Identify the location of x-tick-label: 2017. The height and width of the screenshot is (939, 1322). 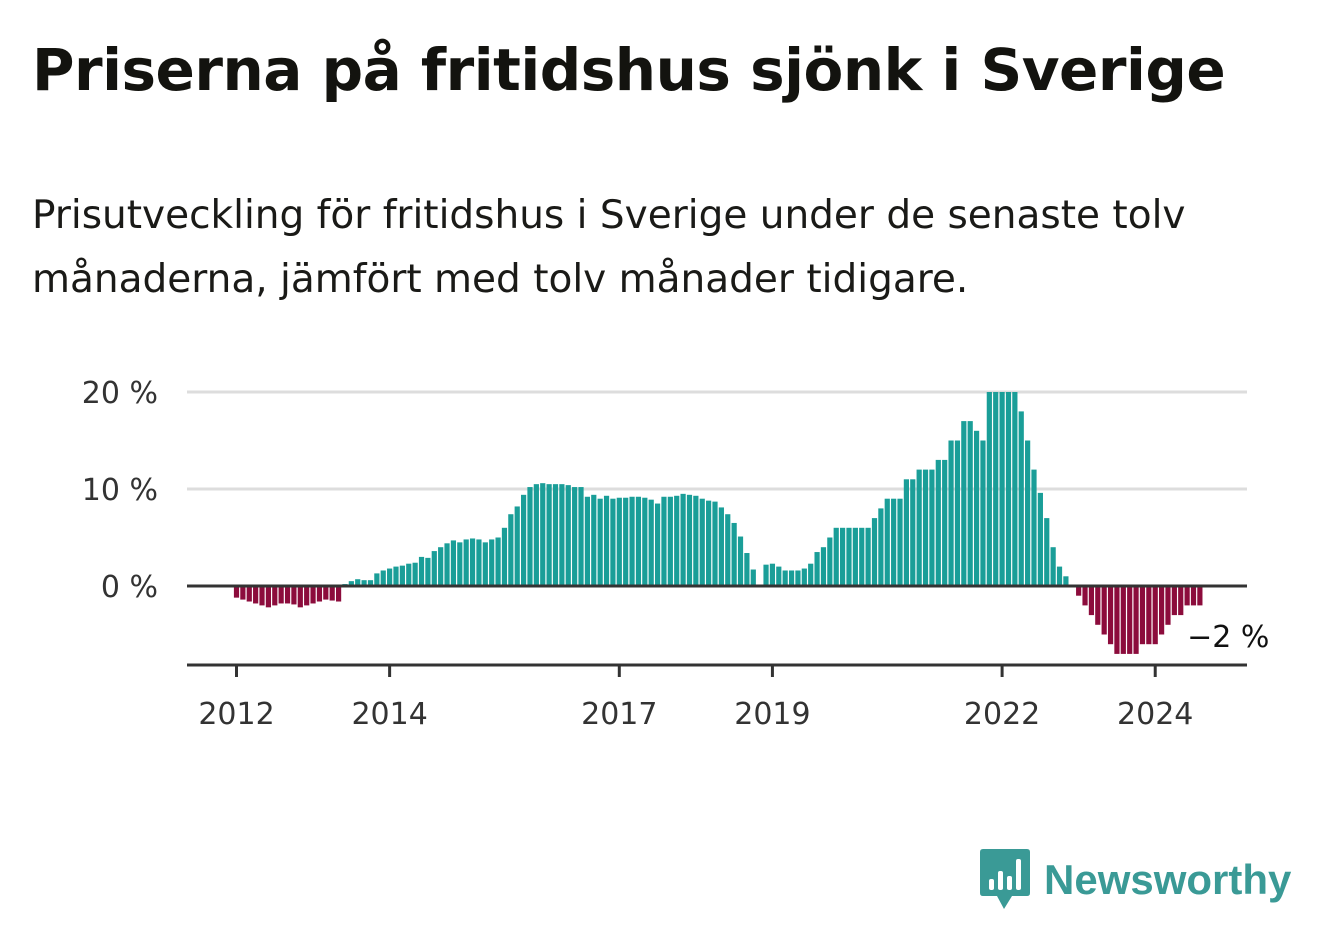
(619, 714).